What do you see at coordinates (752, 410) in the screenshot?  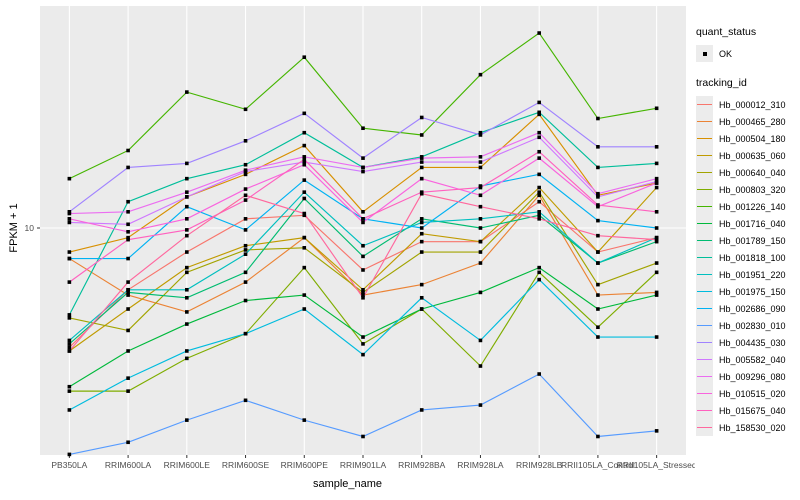 I see `legend-item-label: Hb_015675_040` at bounding box center [752, 410].